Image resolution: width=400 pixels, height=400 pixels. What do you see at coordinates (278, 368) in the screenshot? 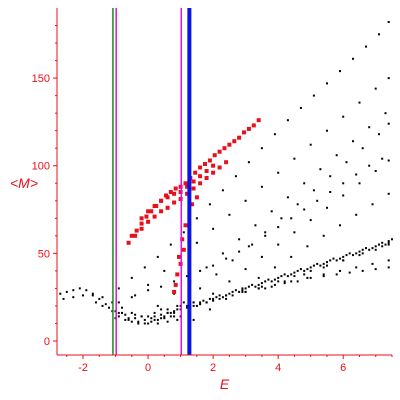
I see `x-tick-label: 4` at bounding box center [278, 368].